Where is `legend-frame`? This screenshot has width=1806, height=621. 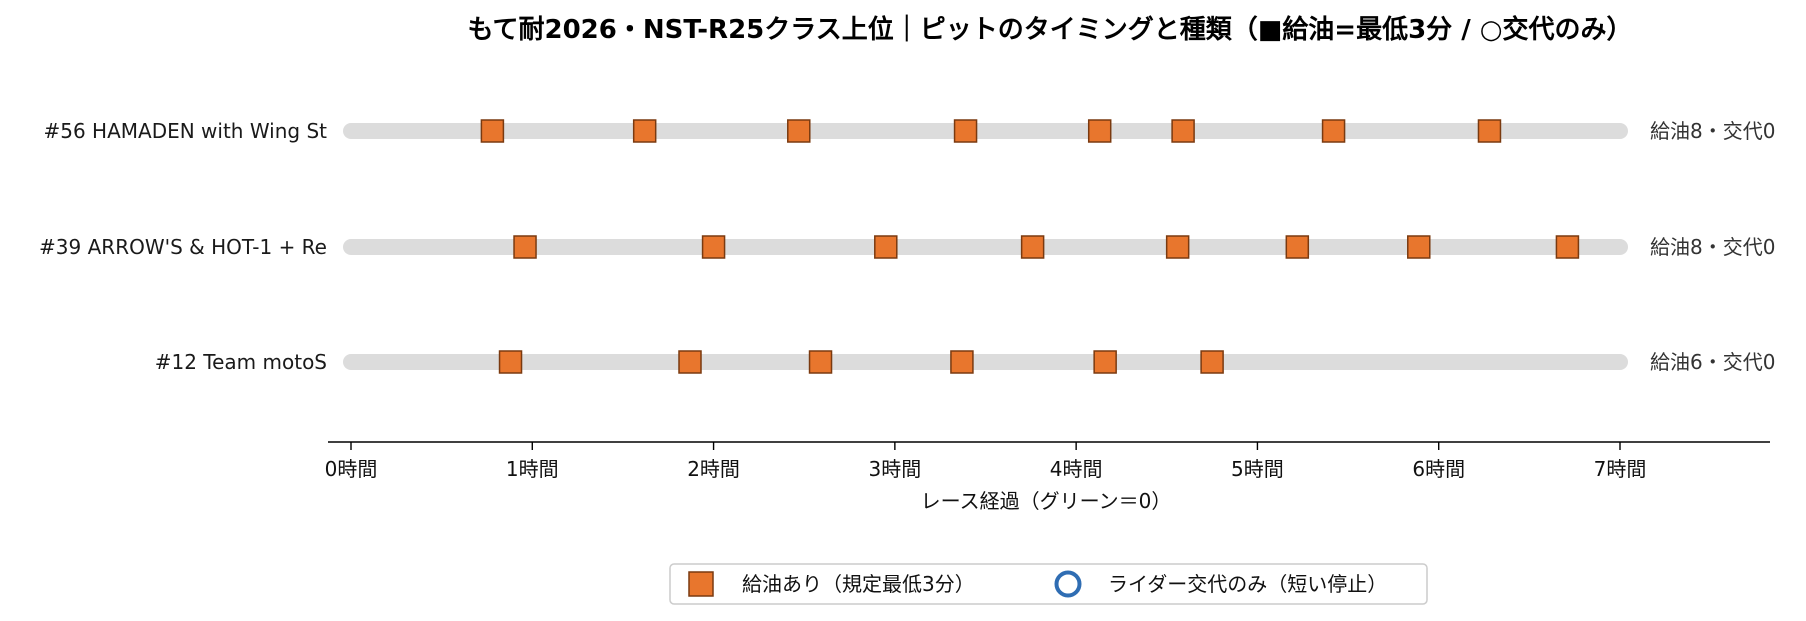
legend-frame is located at coordinates (1048, 584).